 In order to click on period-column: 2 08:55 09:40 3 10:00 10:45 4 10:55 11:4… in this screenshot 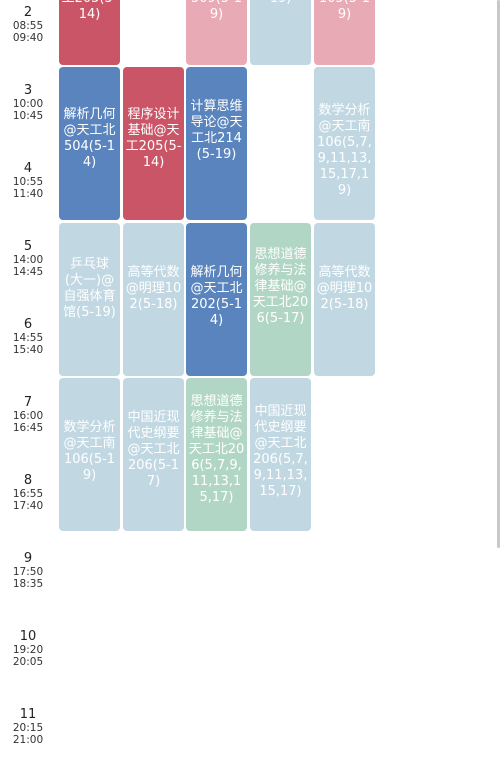, I will do `click(28, 382)`.